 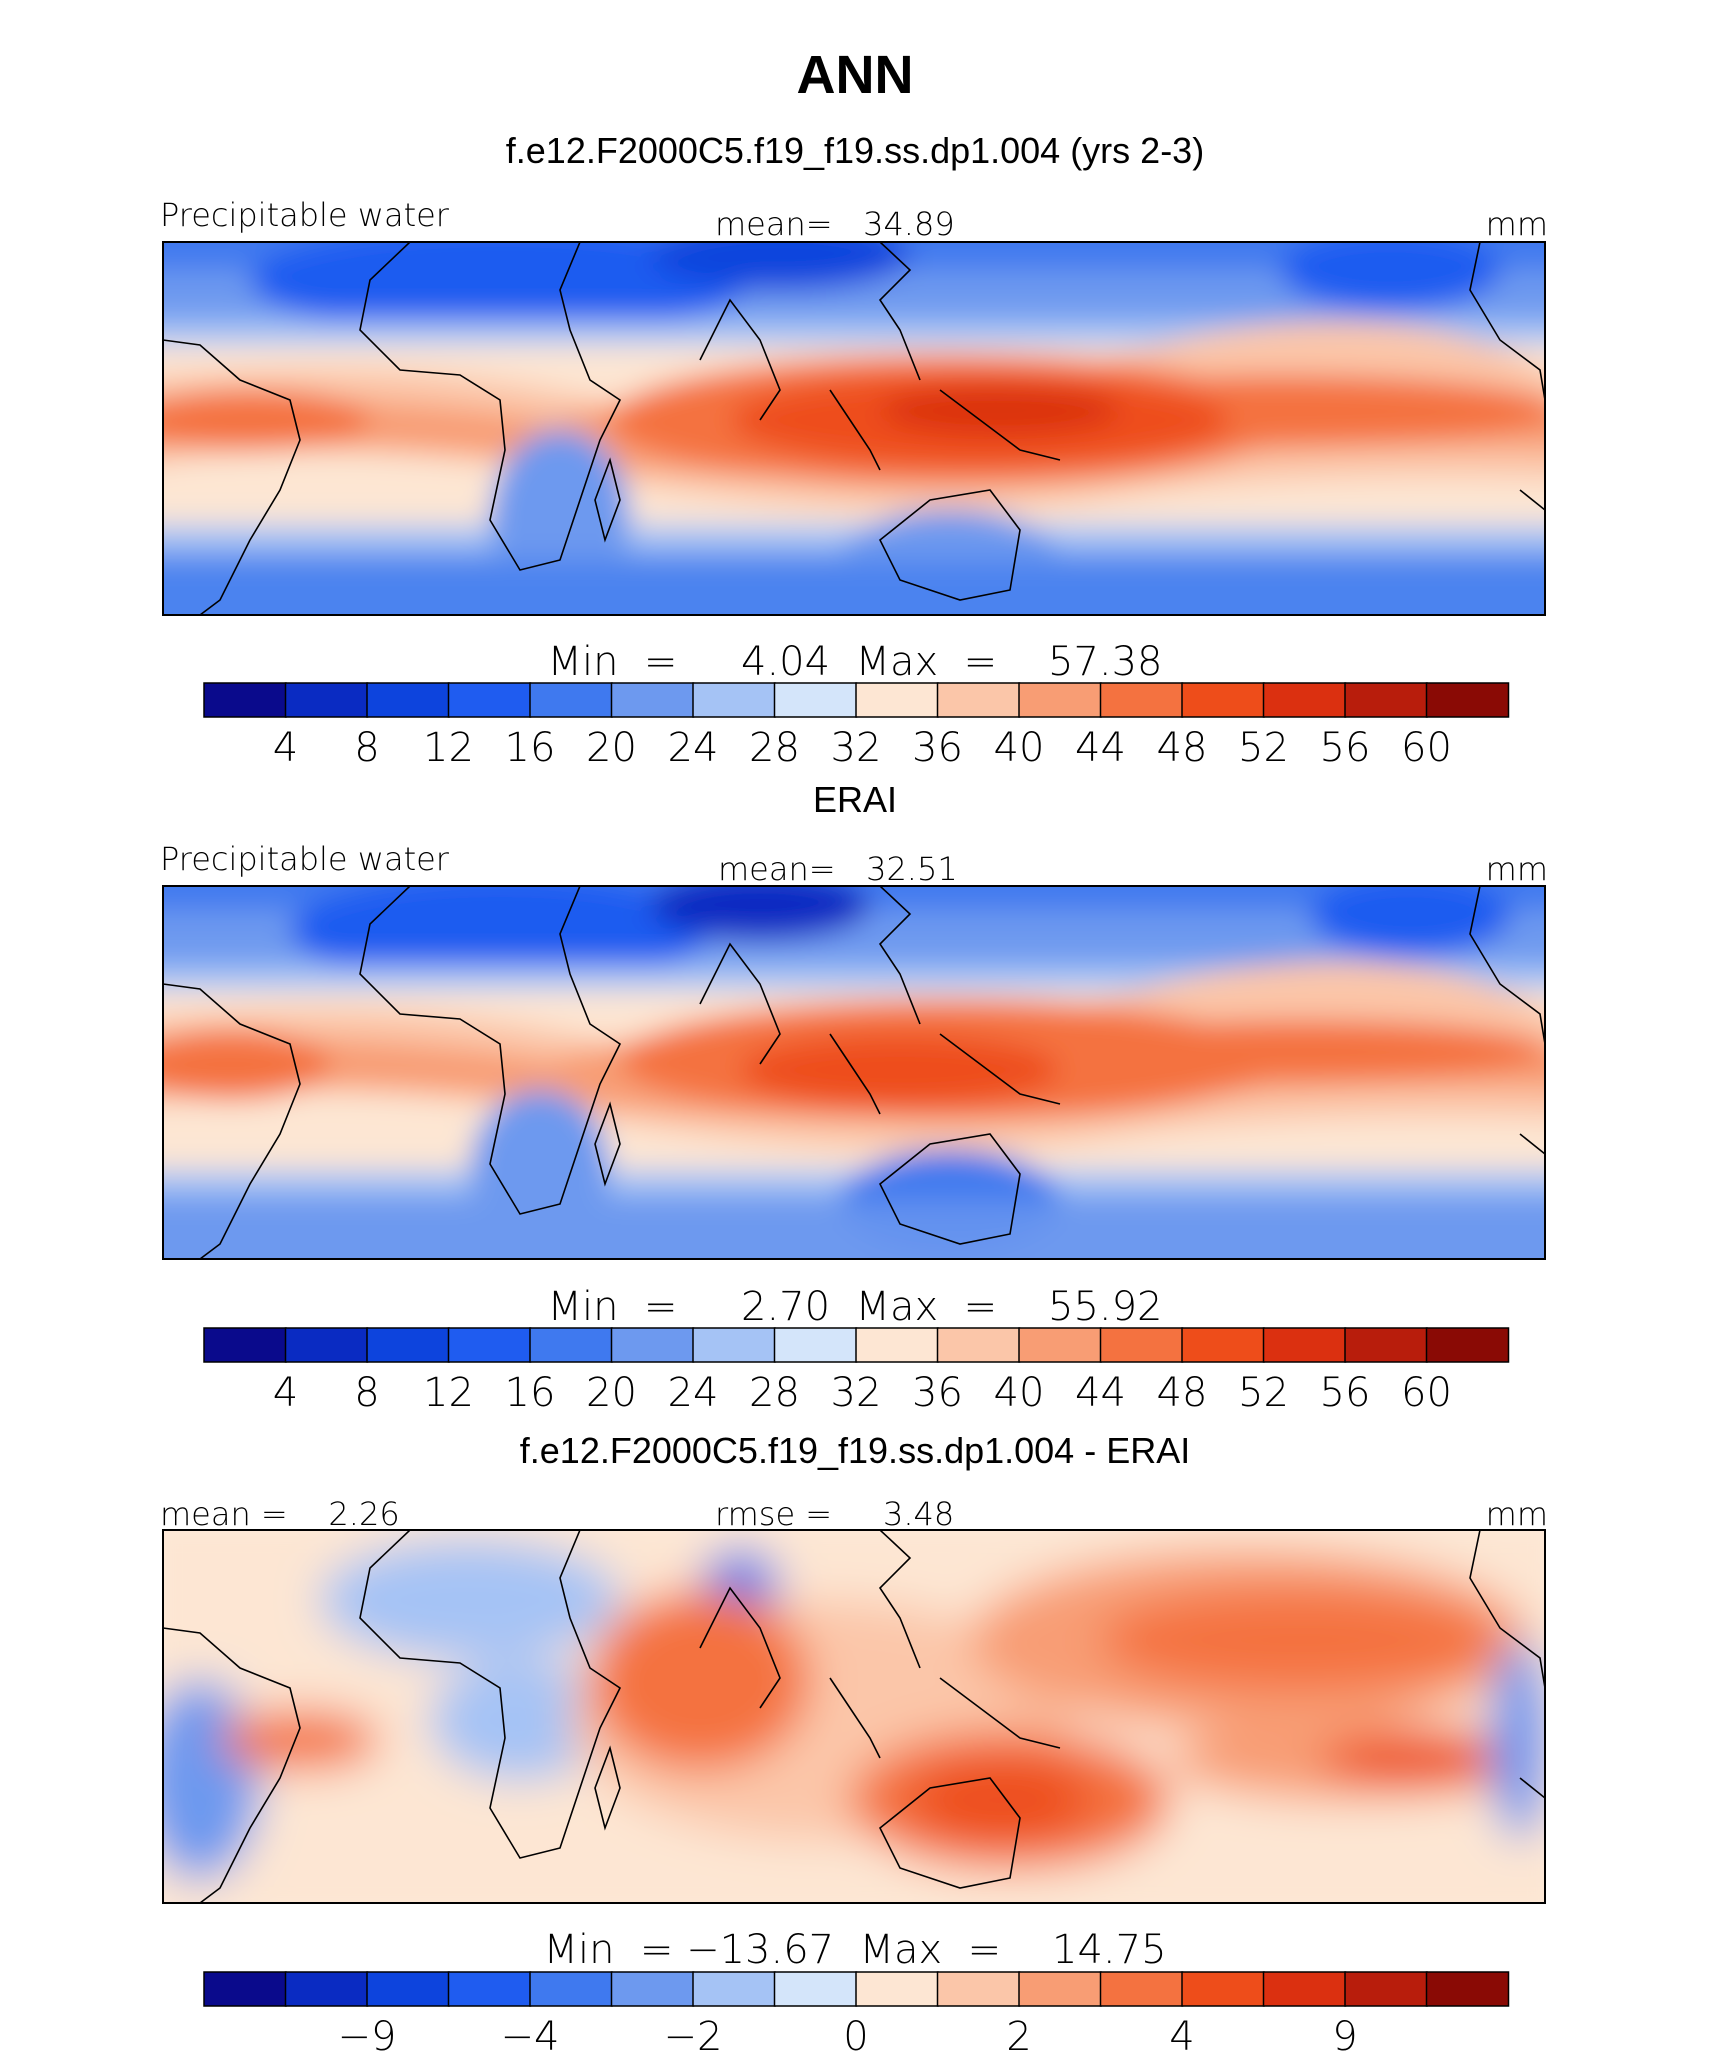 I want to click on panel-title: f.e12.F2000C5.f19_f19.ss.dp1.004 - ERAI, so click(x=855, y=1450).